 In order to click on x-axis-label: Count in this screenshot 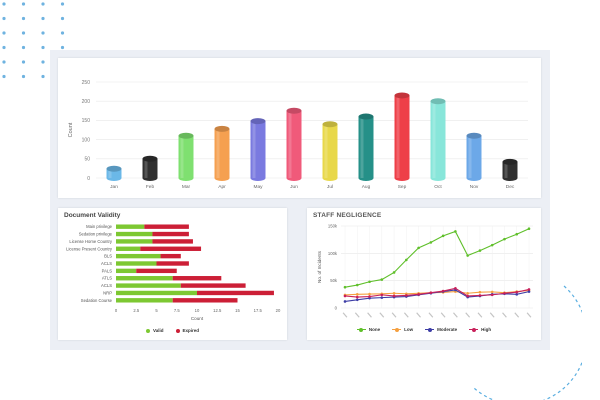, I will do `click(197, 318)`.